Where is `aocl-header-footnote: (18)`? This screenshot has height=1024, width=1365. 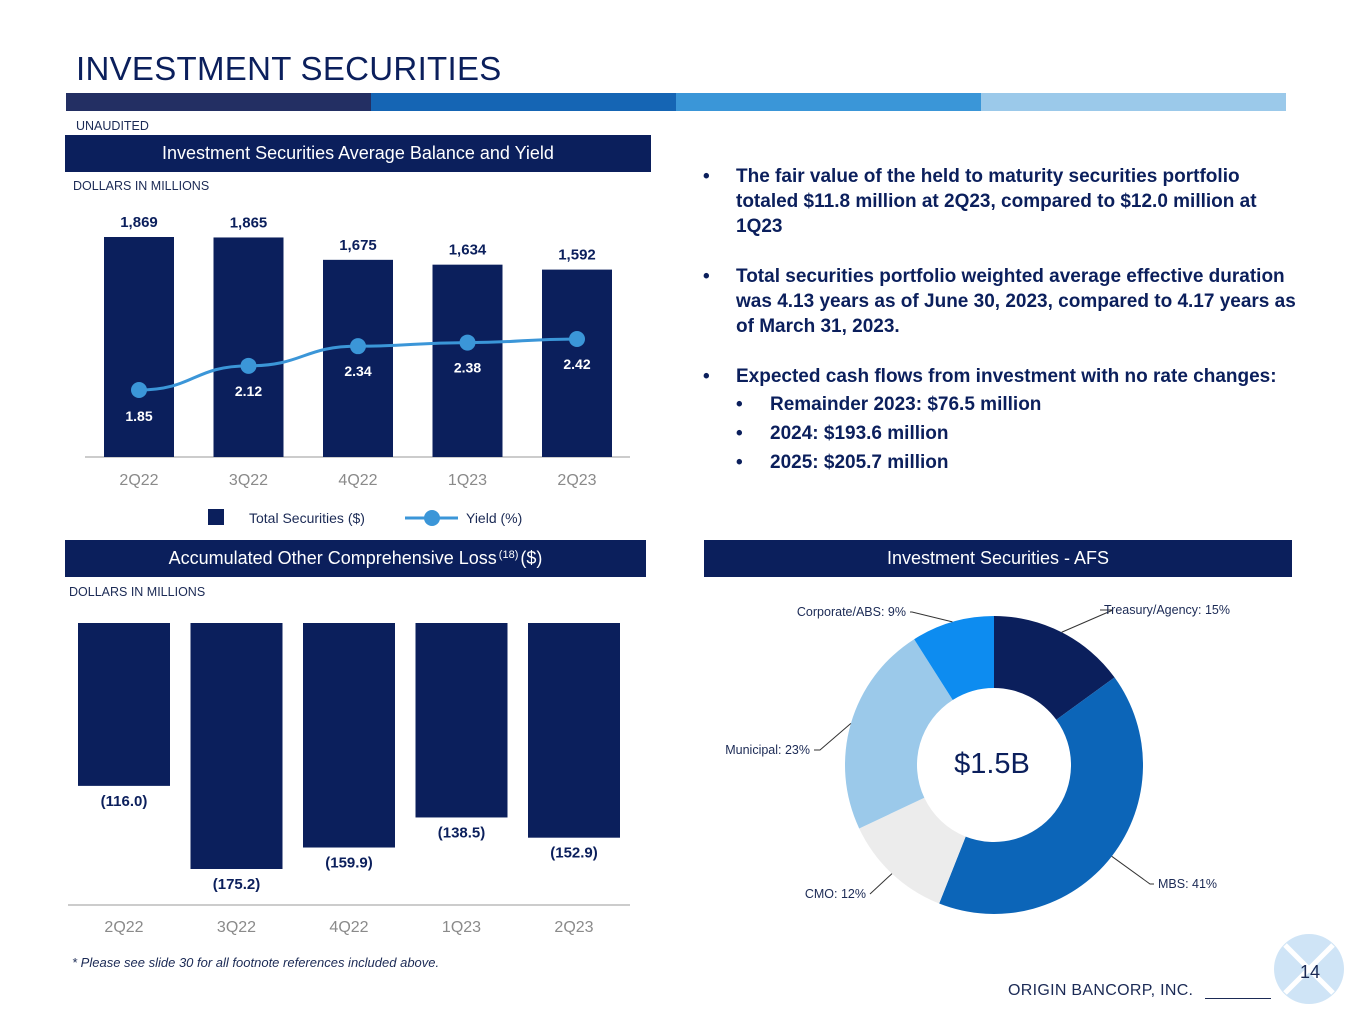 aocl-header-footnote: (18) is located at coordinates (508, 554).